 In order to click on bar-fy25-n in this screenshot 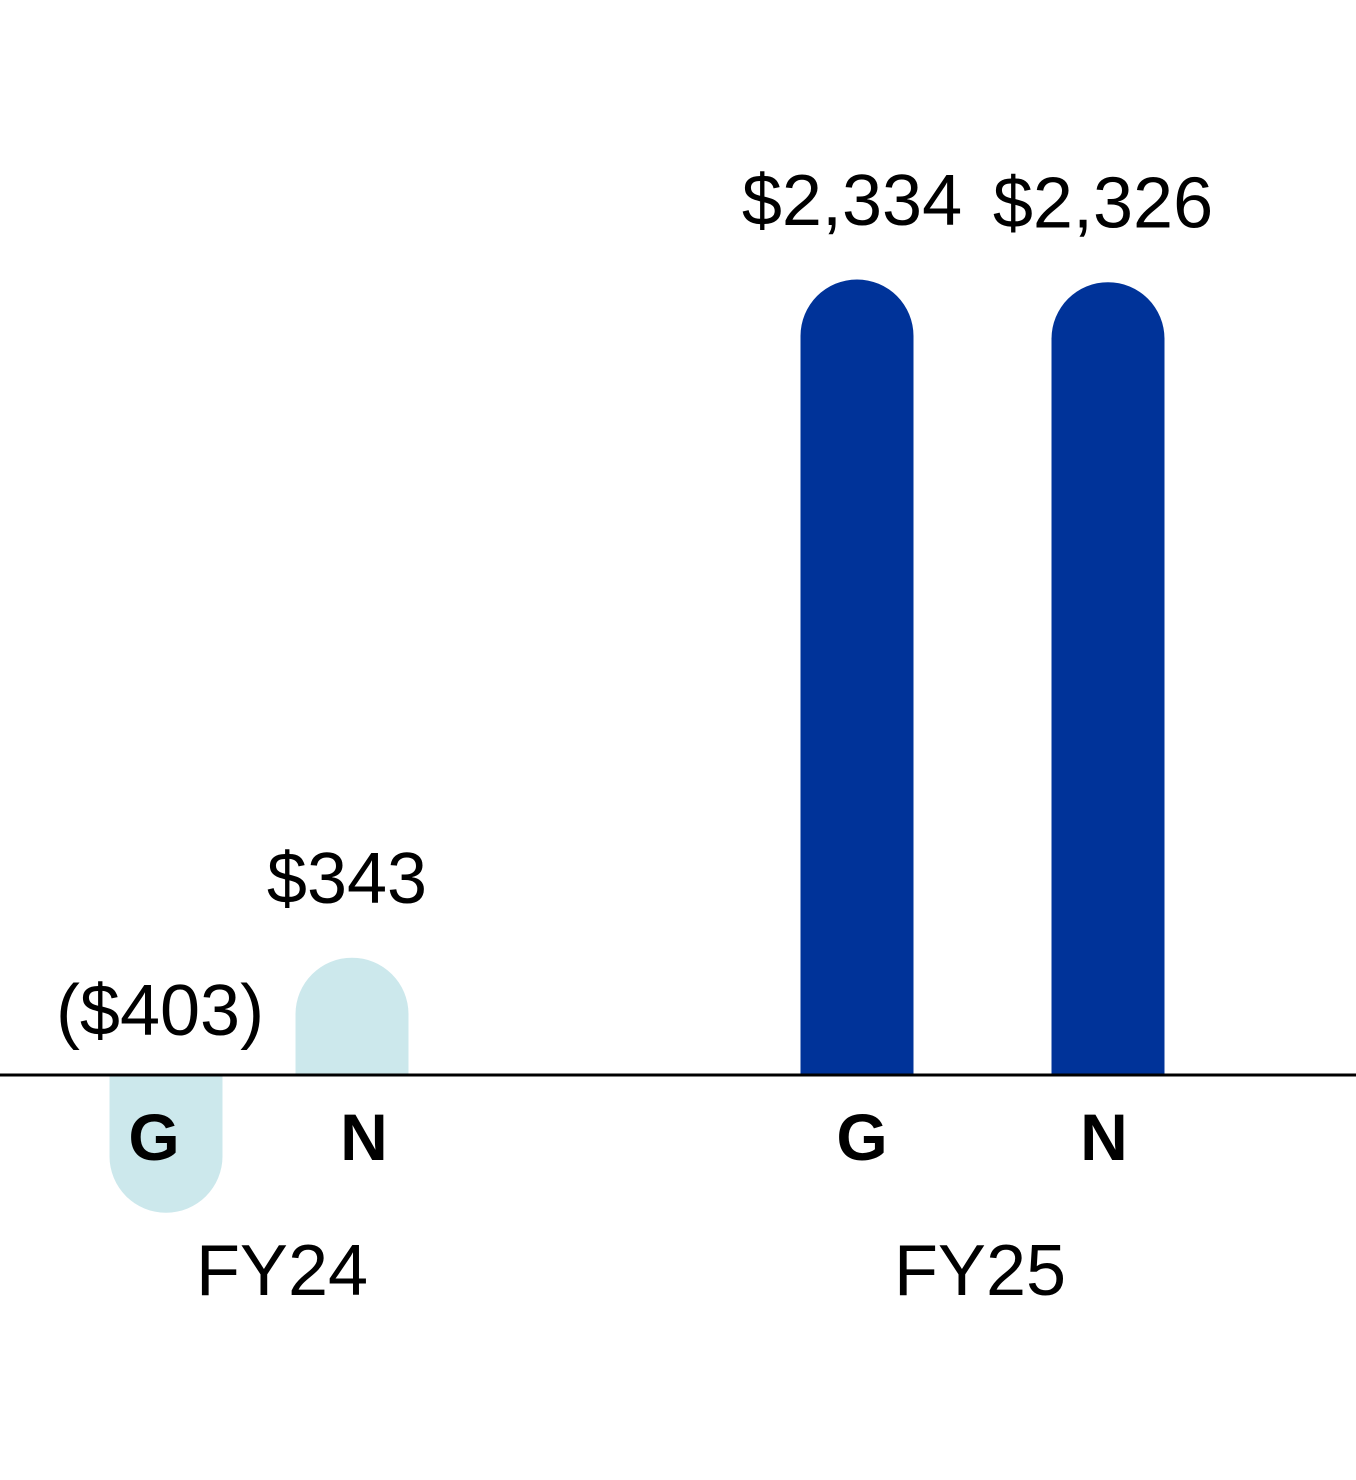, I will do `click(1108, 678)`.